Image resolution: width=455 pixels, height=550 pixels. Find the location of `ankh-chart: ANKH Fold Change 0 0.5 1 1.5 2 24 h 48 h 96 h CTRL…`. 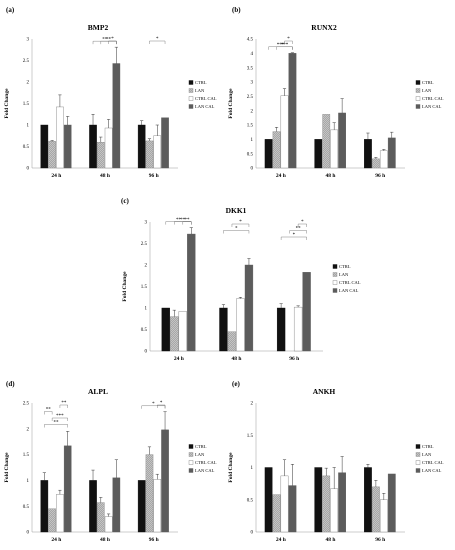

ankh-chart: ANKH Fold Change 0 0.5 1 1.5 2 24 h 48 h 96 h CTRL… is located at coordinates (336, 465).